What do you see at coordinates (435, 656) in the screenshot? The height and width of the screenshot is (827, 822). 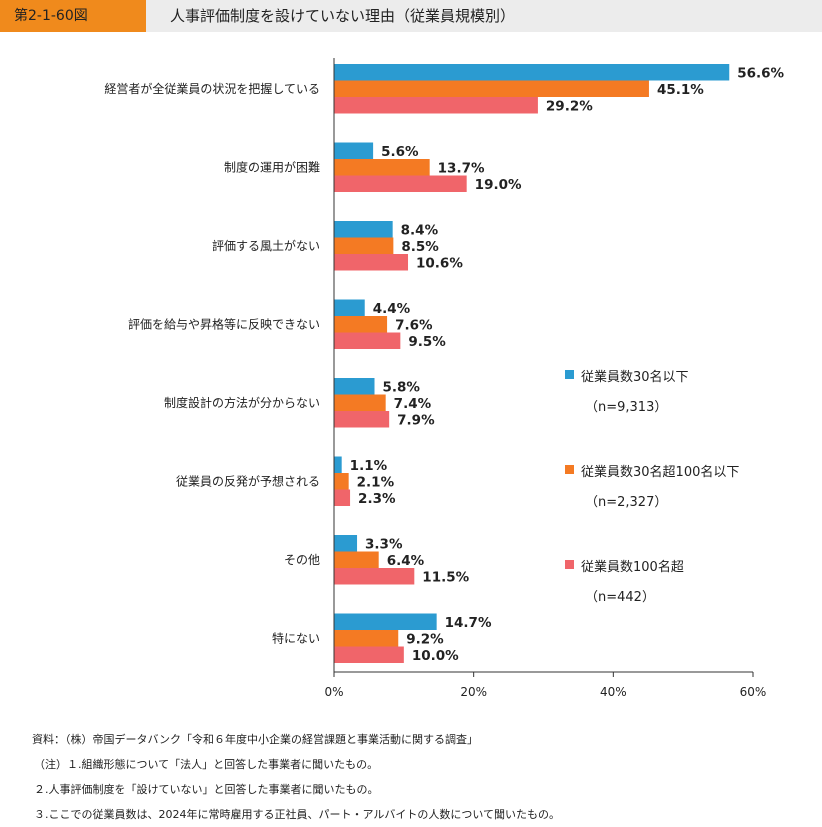 I see `data-label: 10.0%` at bounding box center [435, 656].